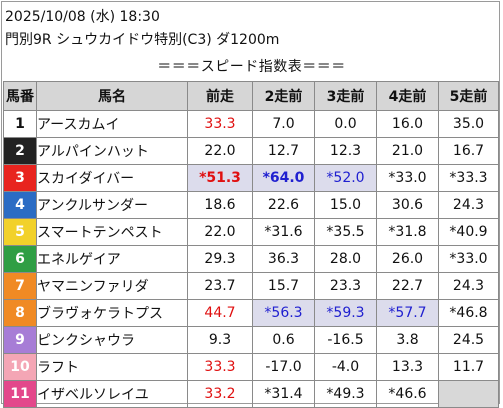 The width and height of the screenshot is (503, 408). What do you see at coordinates (468, 124) in the screenshot?
I see `speed-5-races-ago: 35.0` at bounding box center [468, 124].